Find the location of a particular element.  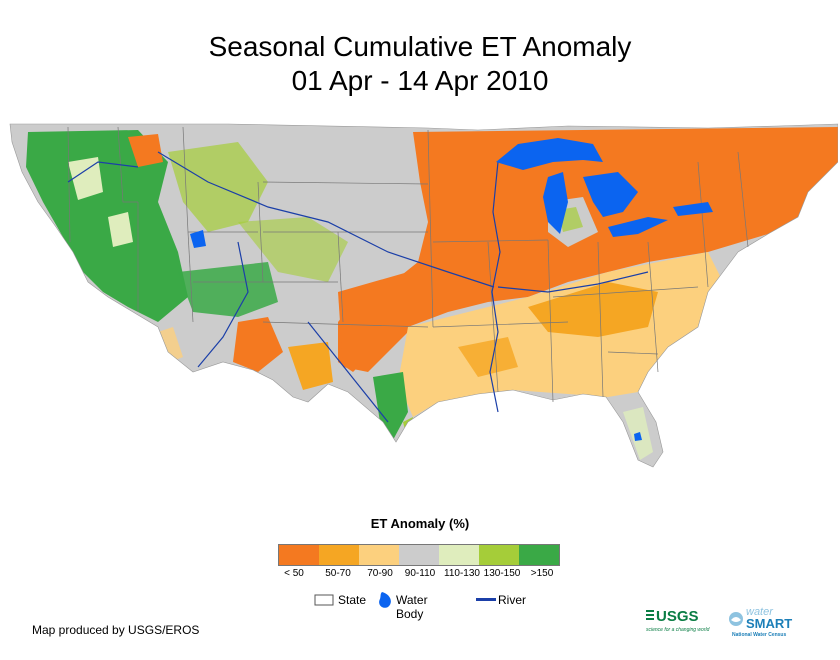

legend-label: >150 is located at coordinates (542, 573).